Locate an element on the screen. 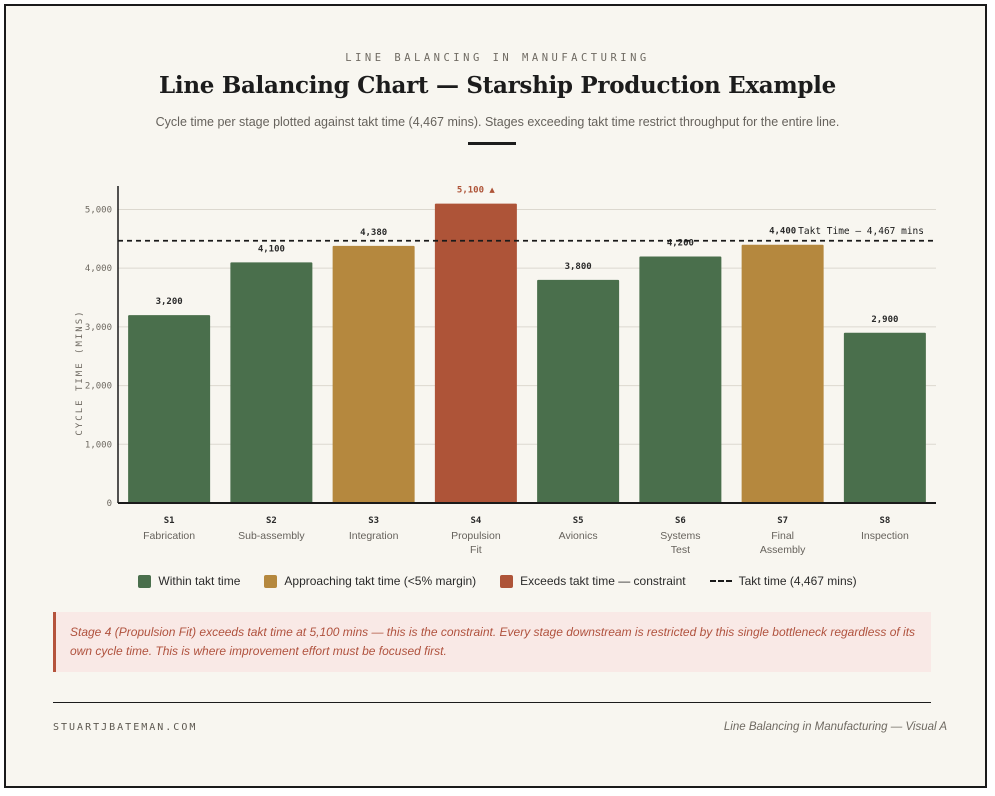 Image resolution: width=995 pixels, height=796 pixels. x-tick-label: S6 is located at coordinates (680, 521).